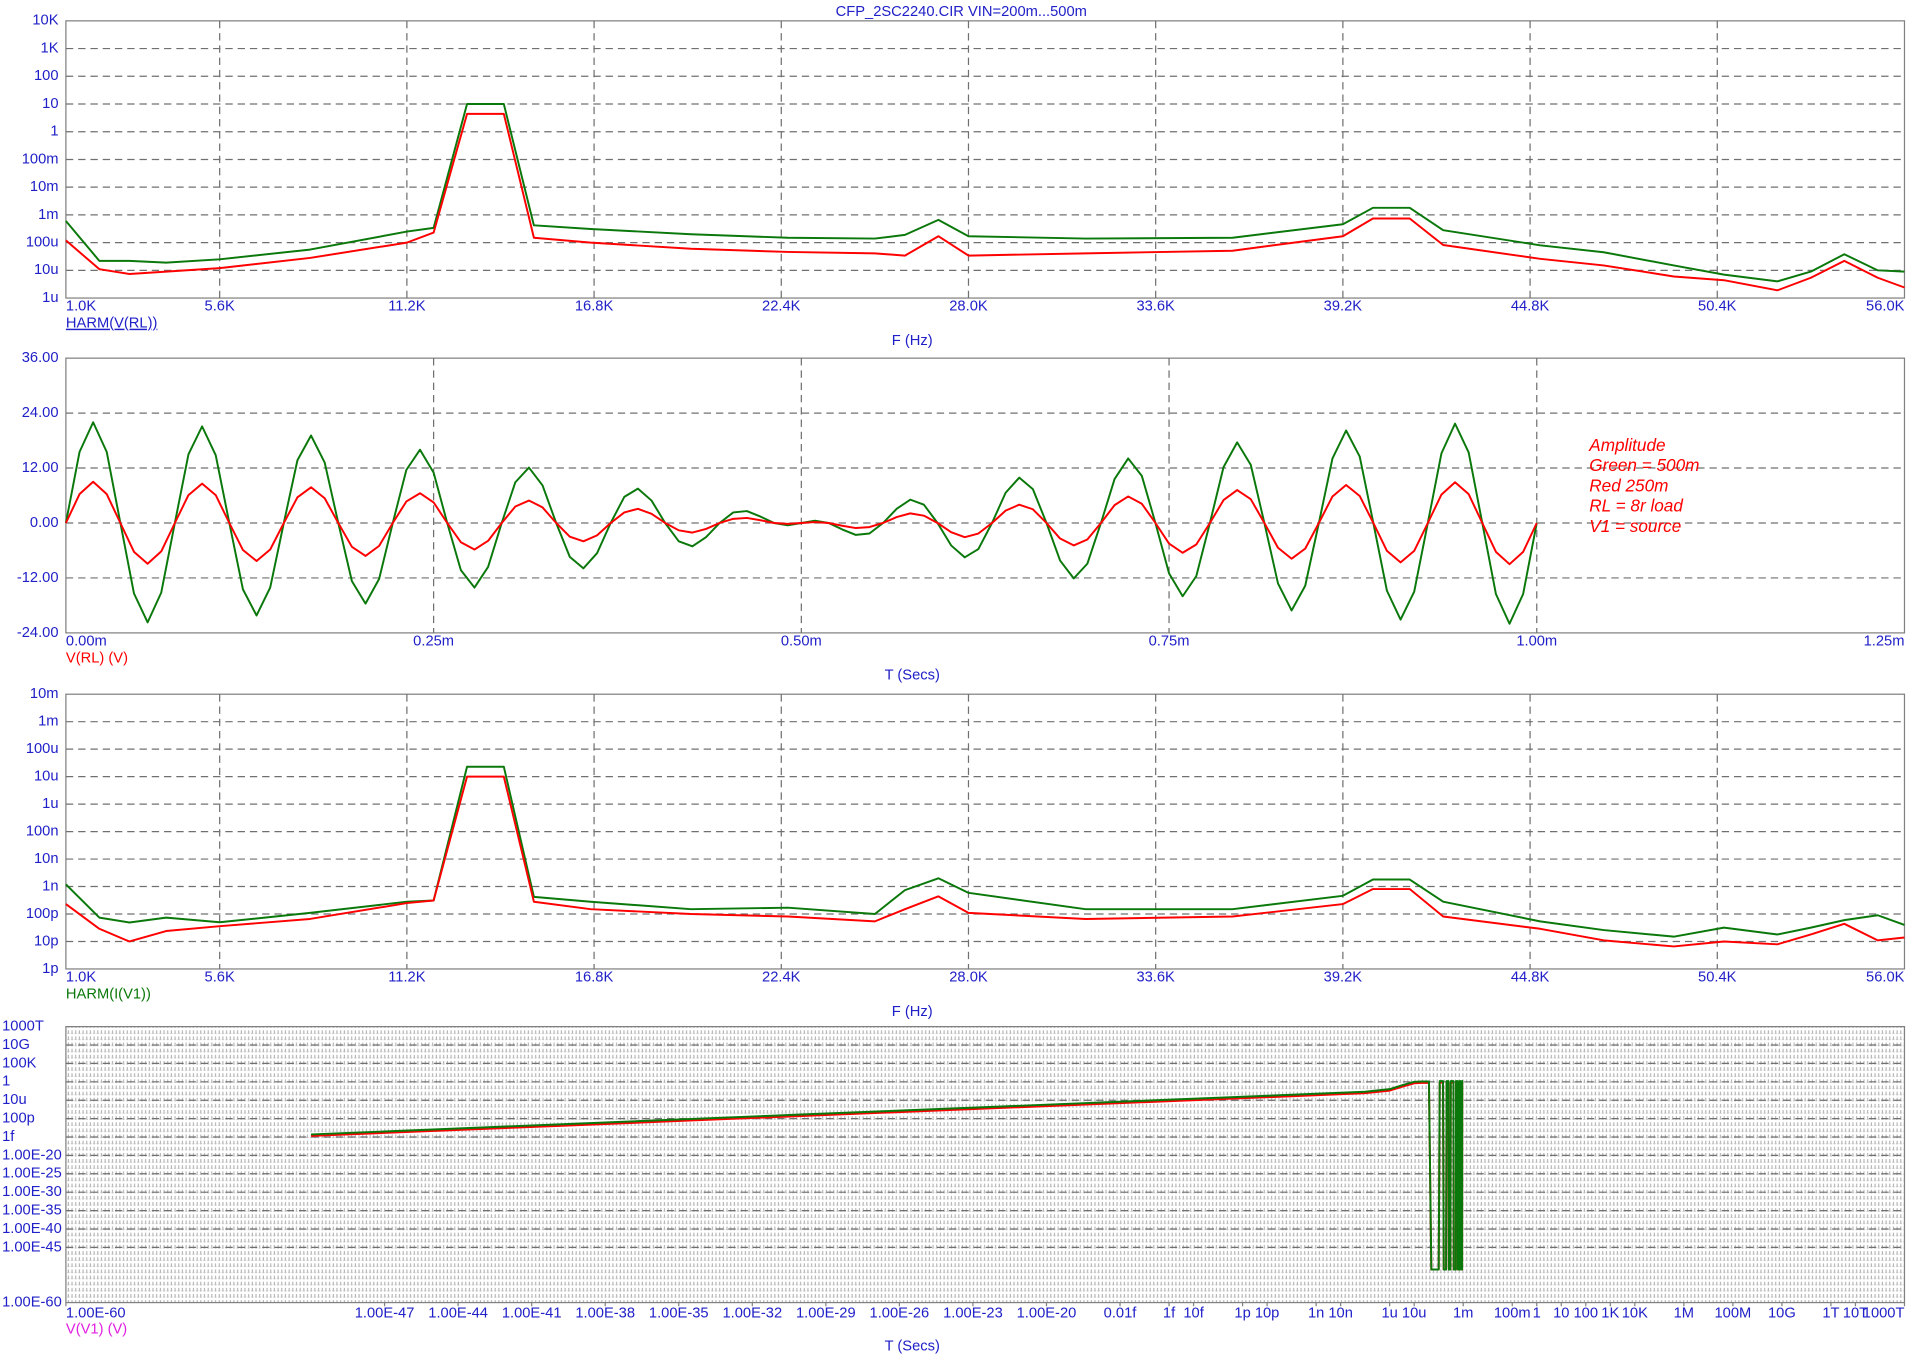 The width and height of the screenshot is (1925, 1359). Describe the element at coordinates (50, 48) in the screenshot. I see `y-tick-label: 1K` at that location.